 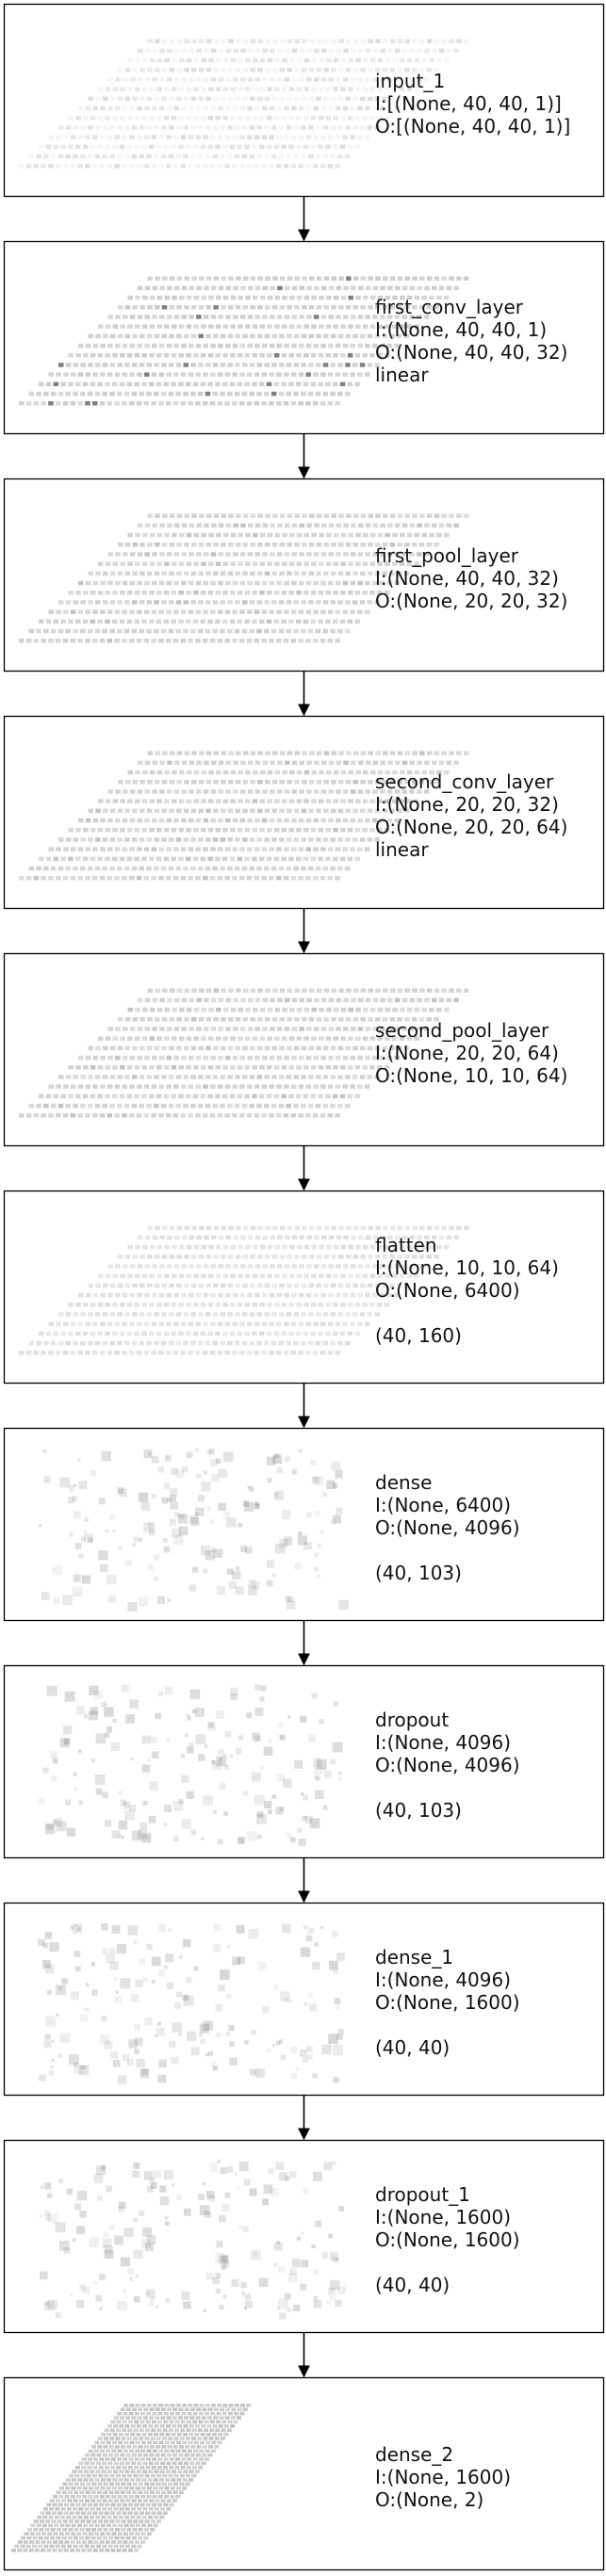 What do you see at coordinates (472, 126) in the screenshot?
I see `layer-output-shape: O:[(None, 40, 40, 1)]` at bounding box center [472, 126].